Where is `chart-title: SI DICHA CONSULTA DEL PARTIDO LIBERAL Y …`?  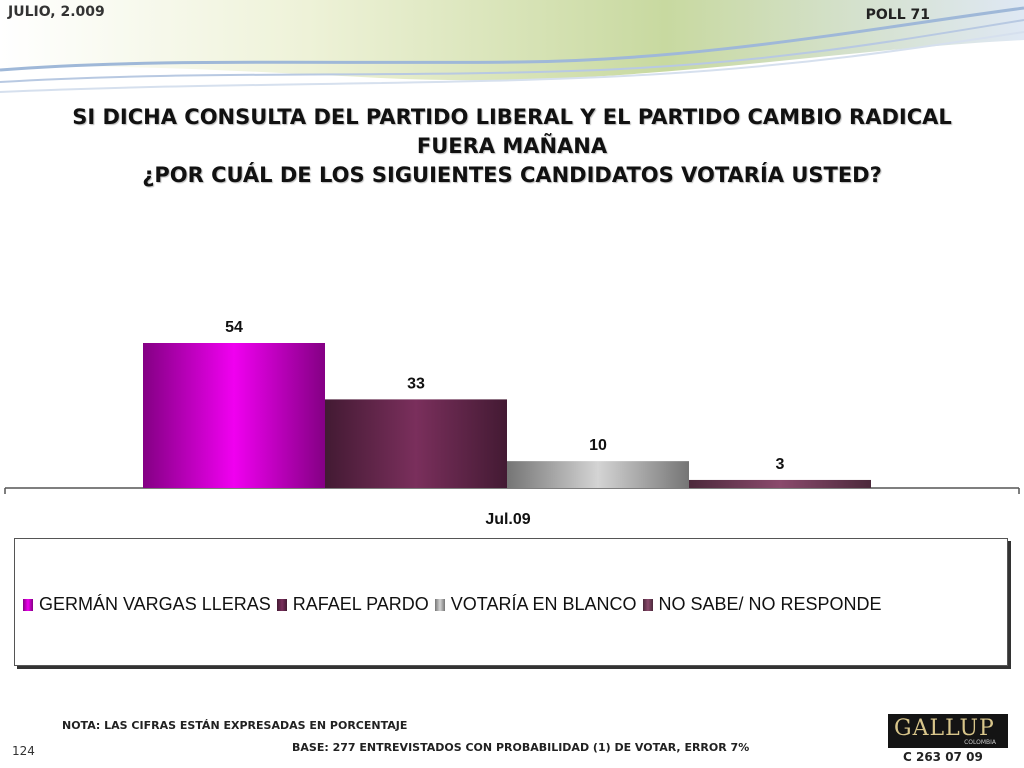
chart-title: SI DICHA CONSULTA DEL PARTIDO LIBERAL Y … is located at coordinates (512, 146).